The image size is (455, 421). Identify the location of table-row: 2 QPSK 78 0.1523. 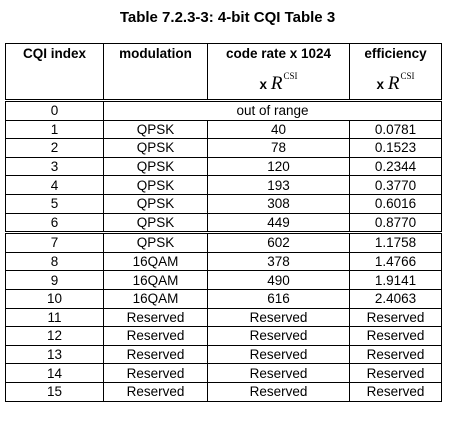
(223, 148).